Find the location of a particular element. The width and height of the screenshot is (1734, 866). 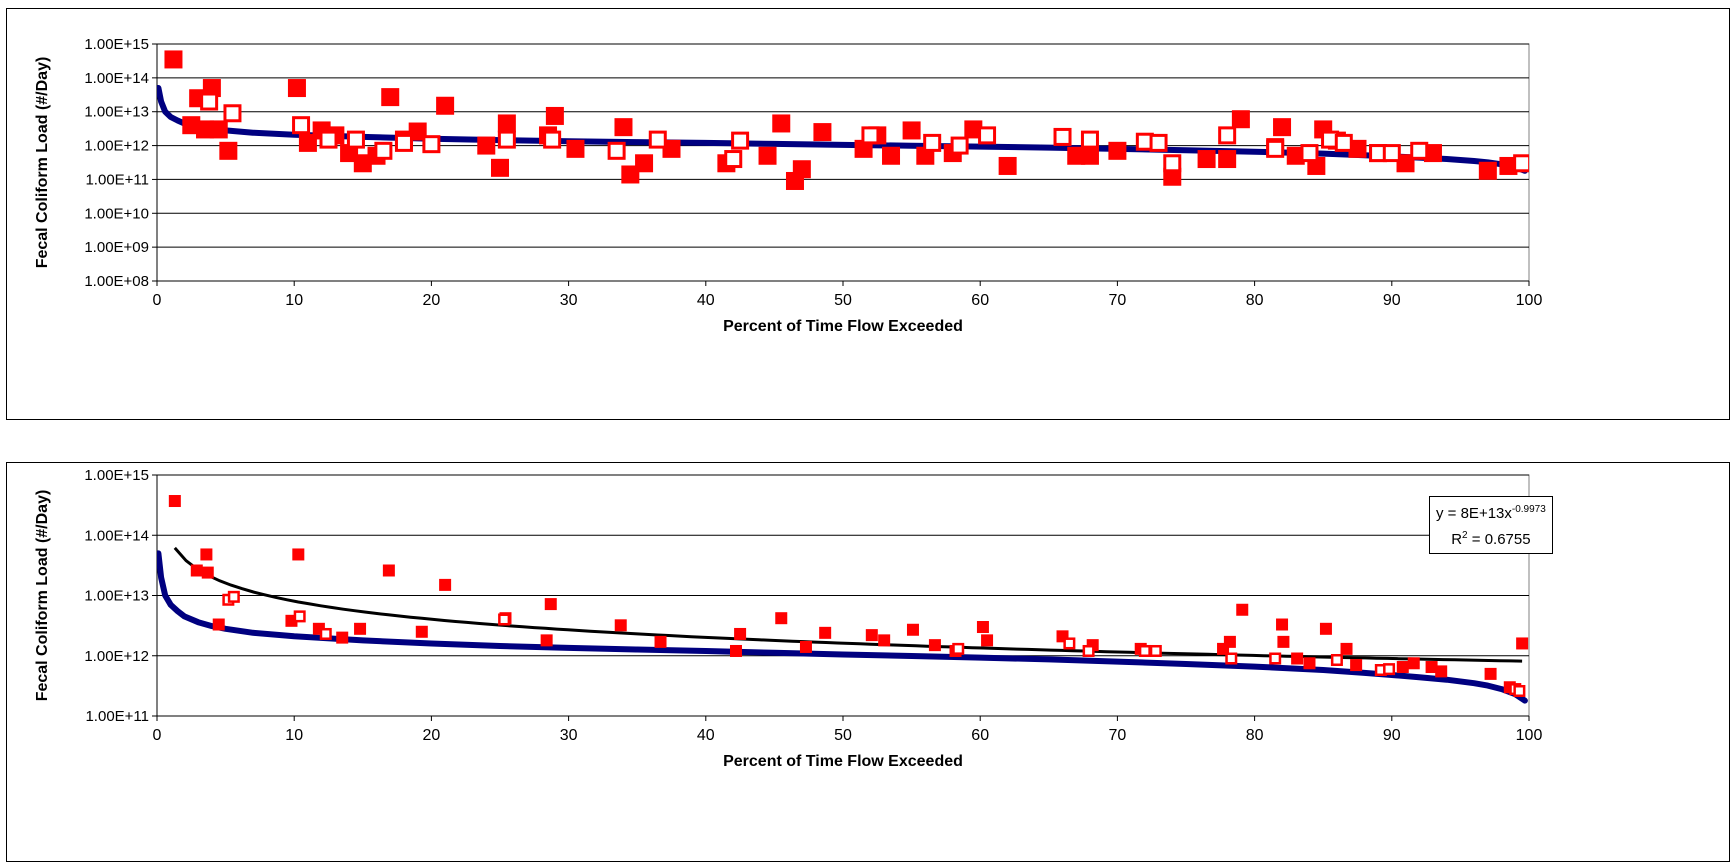

x-tick-label: 60 is located at coordinates (980, 735).